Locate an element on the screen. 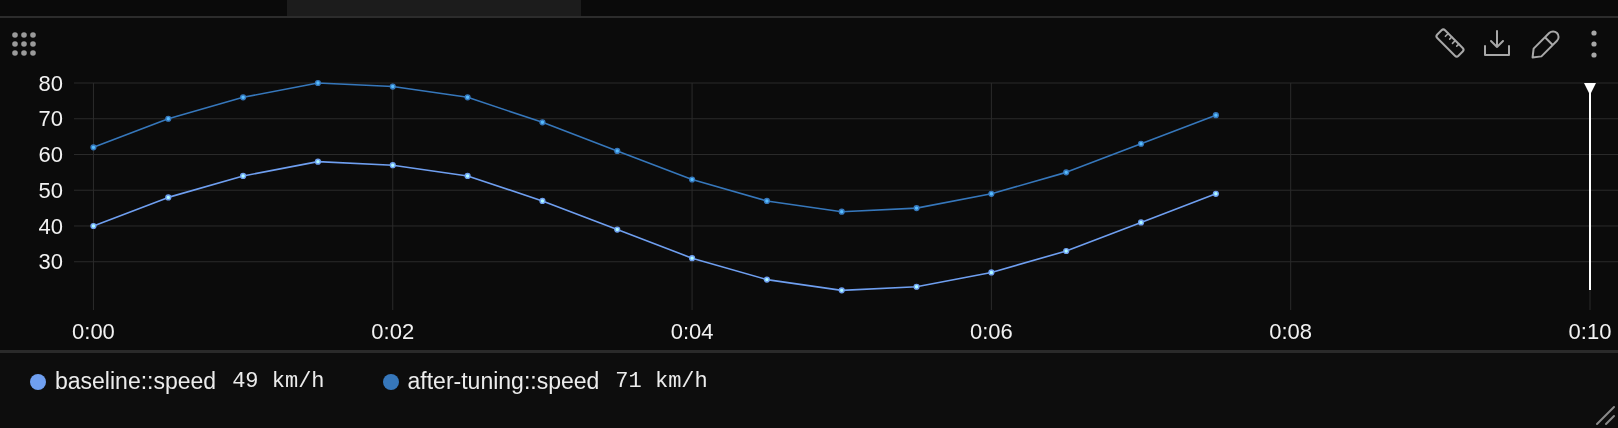  text: 49 km/h is located at coordinates (278, 381).